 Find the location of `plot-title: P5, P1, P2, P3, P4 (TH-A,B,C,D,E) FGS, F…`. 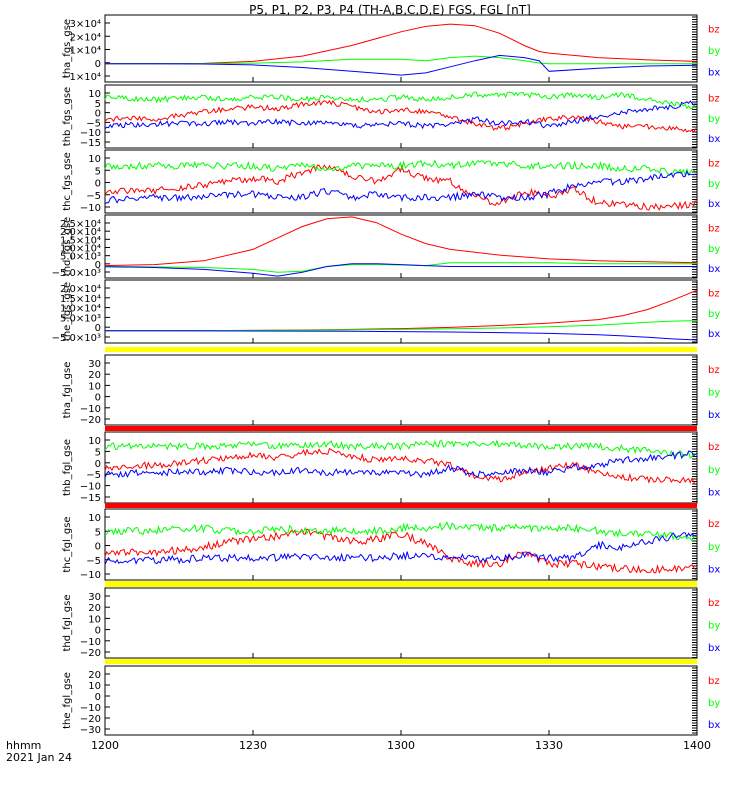

plot-title: P5, P1, P2, P3, P4 (TH-A,B,C,D,E) FGS, F… is located at coordinates (390, 10).